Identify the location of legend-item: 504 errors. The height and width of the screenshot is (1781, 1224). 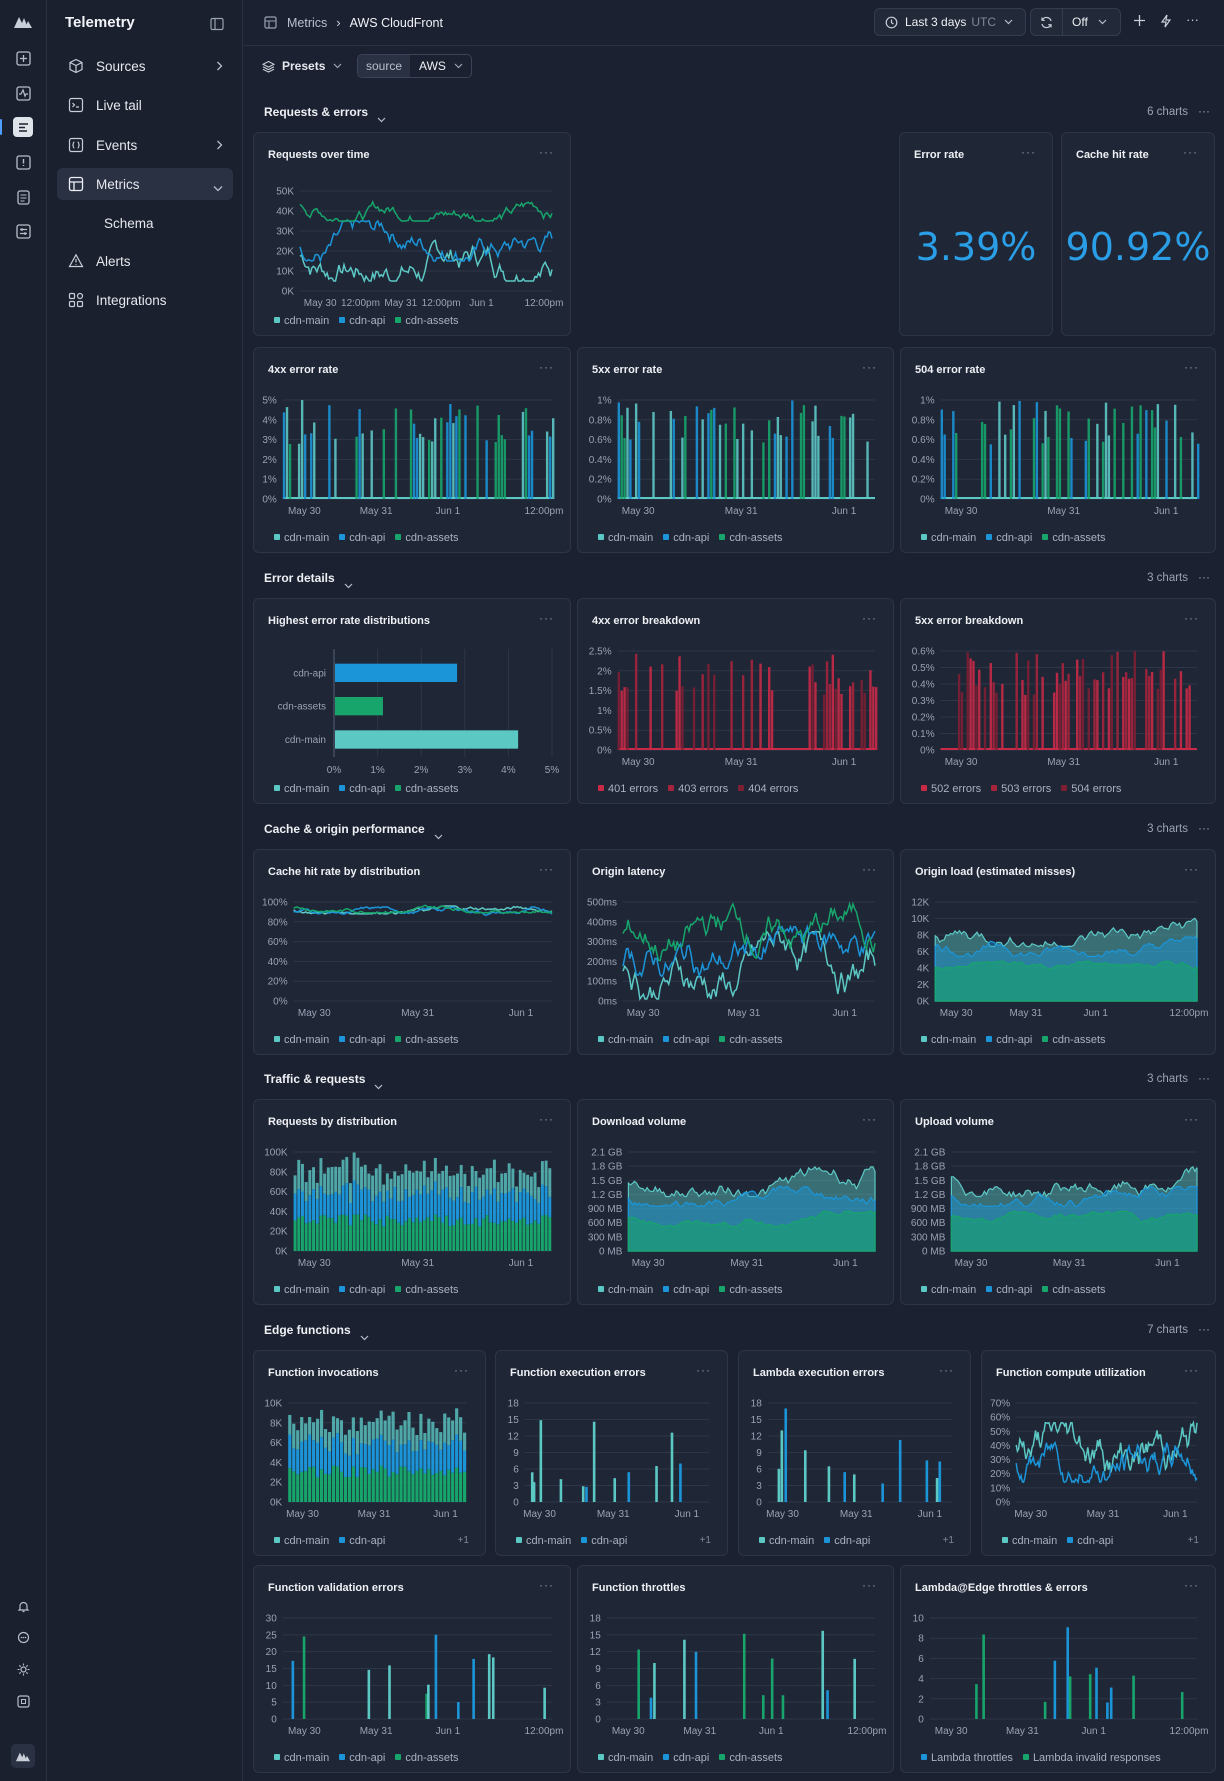
(1091, 789).